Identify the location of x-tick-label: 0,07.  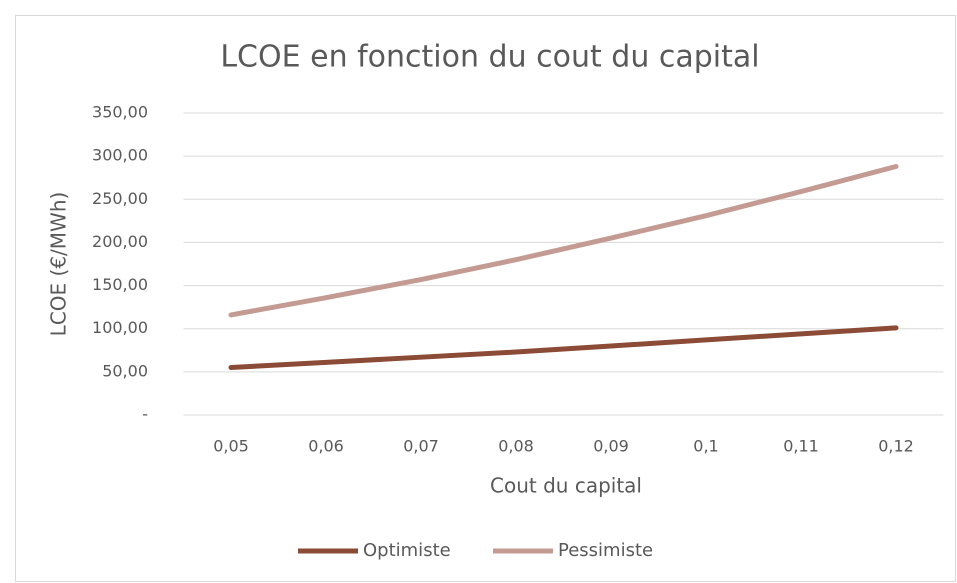
(421, 446).